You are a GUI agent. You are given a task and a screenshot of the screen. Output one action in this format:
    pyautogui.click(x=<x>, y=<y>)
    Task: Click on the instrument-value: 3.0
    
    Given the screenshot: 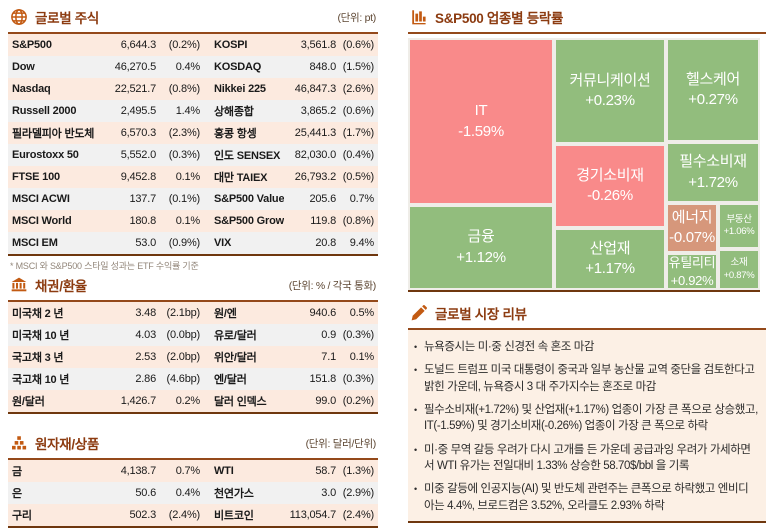 What is the action you would take?
    pyautogui.click(x=328, y=493)
    